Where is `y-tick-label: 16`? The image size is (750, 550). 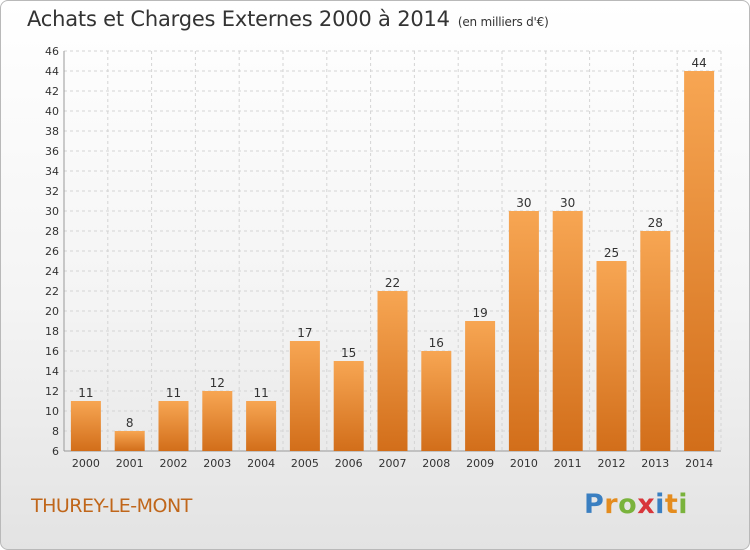
y-tick-label: 16 is located at coordinates (52, 351).